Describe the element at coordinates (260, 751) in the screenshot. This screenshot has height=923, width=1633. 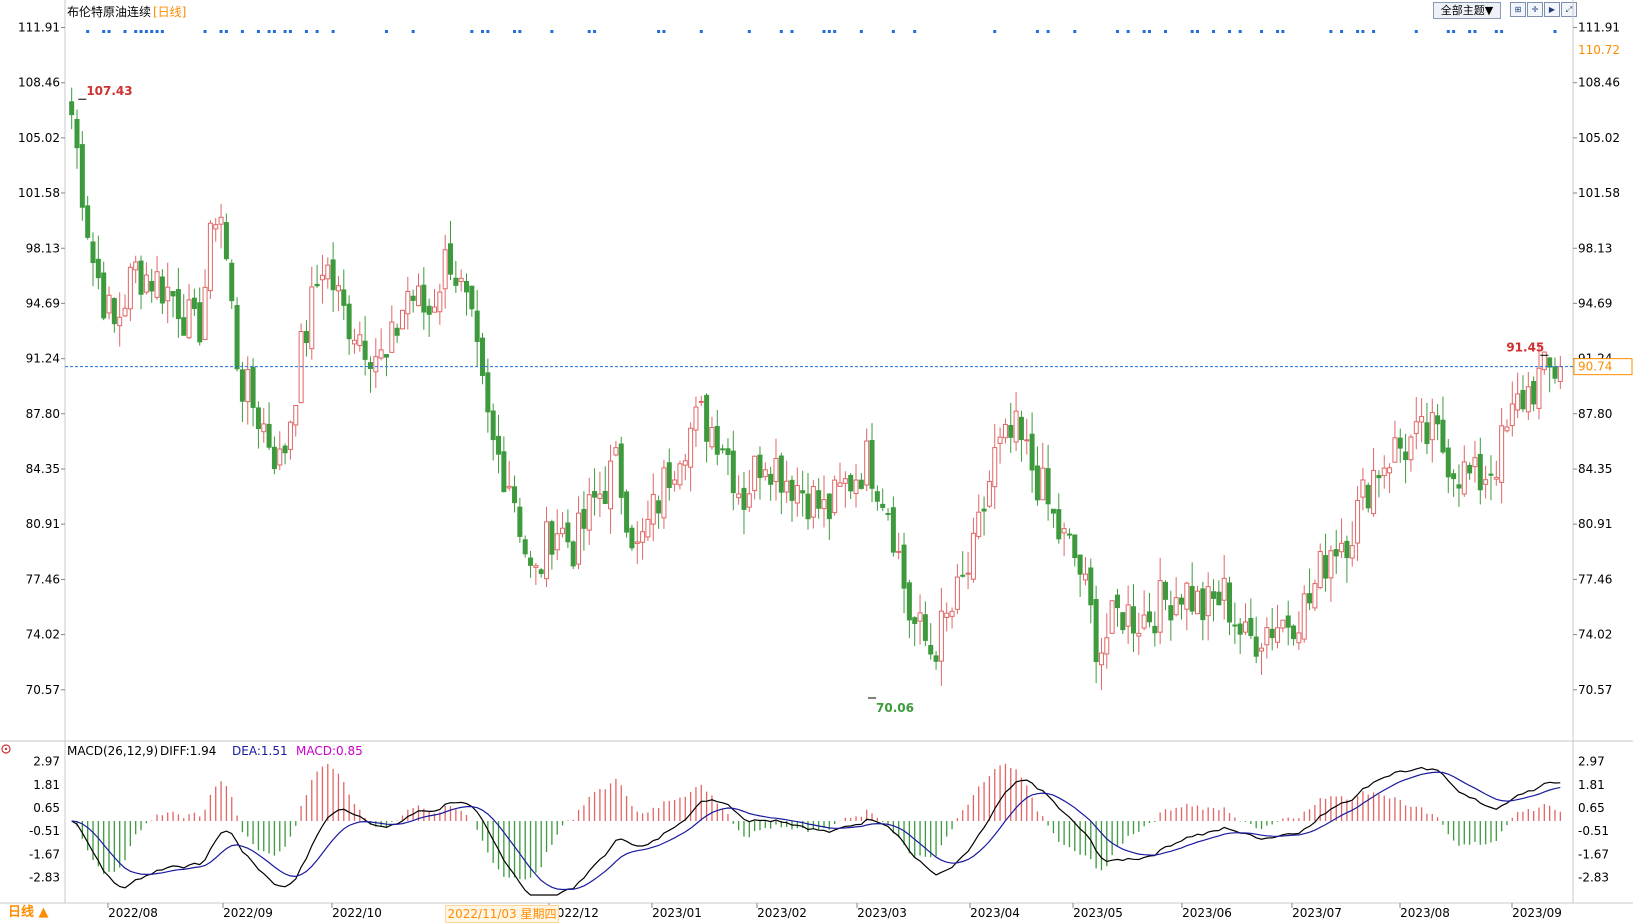
I see `macd-dea-label: DEA:1.51` at that location.